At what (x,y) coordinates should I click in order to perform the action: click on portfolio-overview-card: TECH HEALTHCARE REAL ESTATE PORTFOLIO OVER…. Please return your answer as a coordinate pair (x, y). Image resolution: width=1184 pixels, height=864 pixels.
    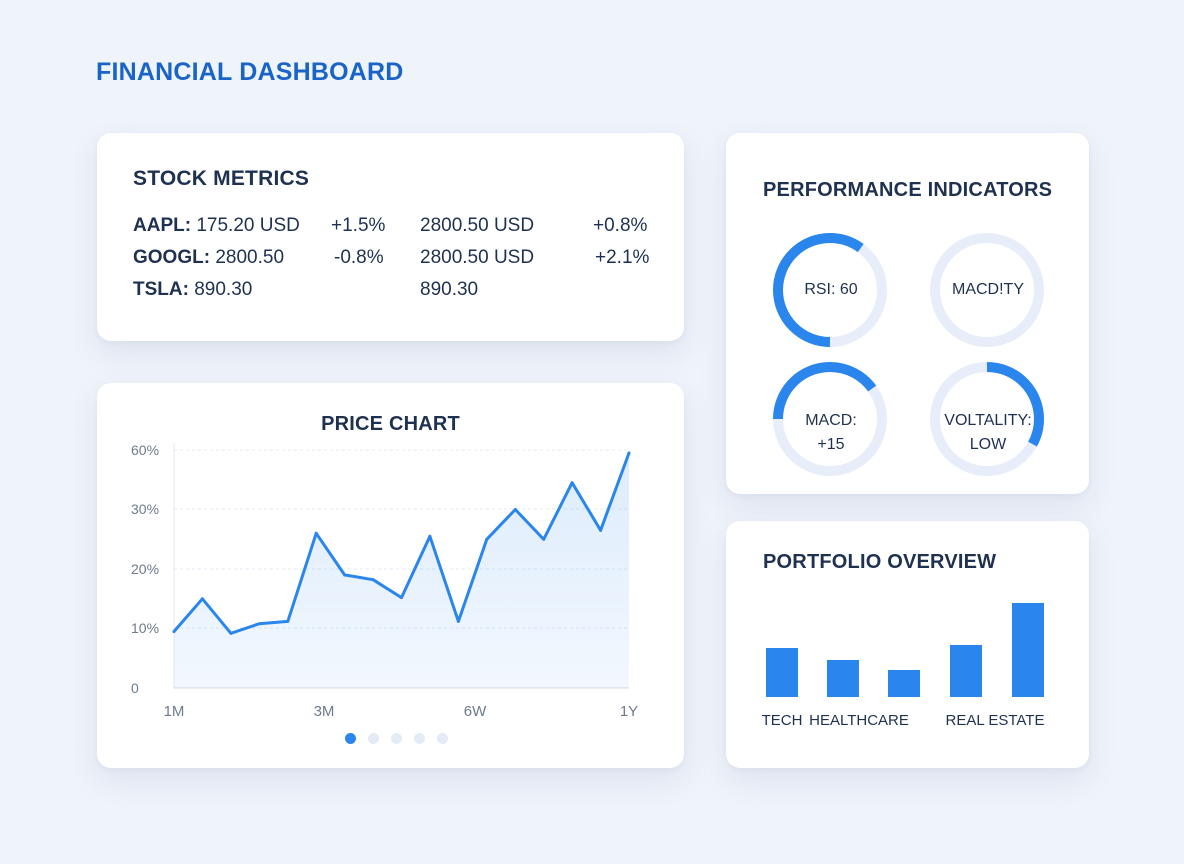
    Looking at the image, I should click on (907, 644).